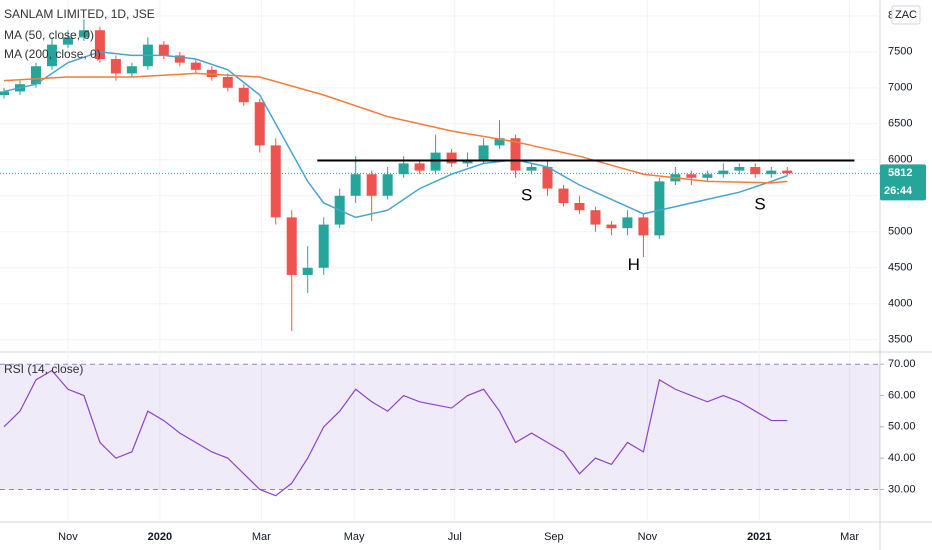 Image resolution: width=932 pixels, height=550 pixels. What do you see at coordinates (900, 232) in the screenshot?
I see `y-tick-label: 5000` at bounding box center [900, 232].